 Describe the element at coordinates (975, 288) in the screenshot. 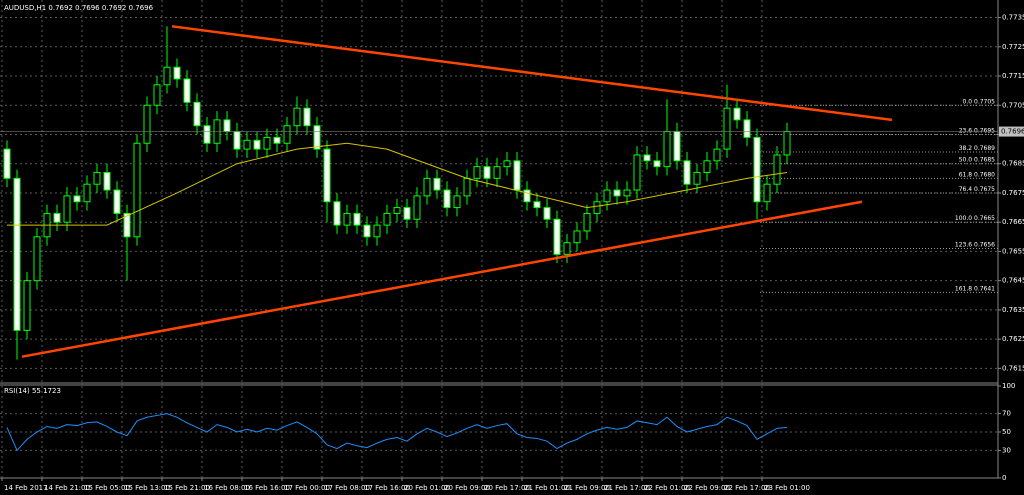

I see `fib-level-label: 161.8 0.7641` at that location.